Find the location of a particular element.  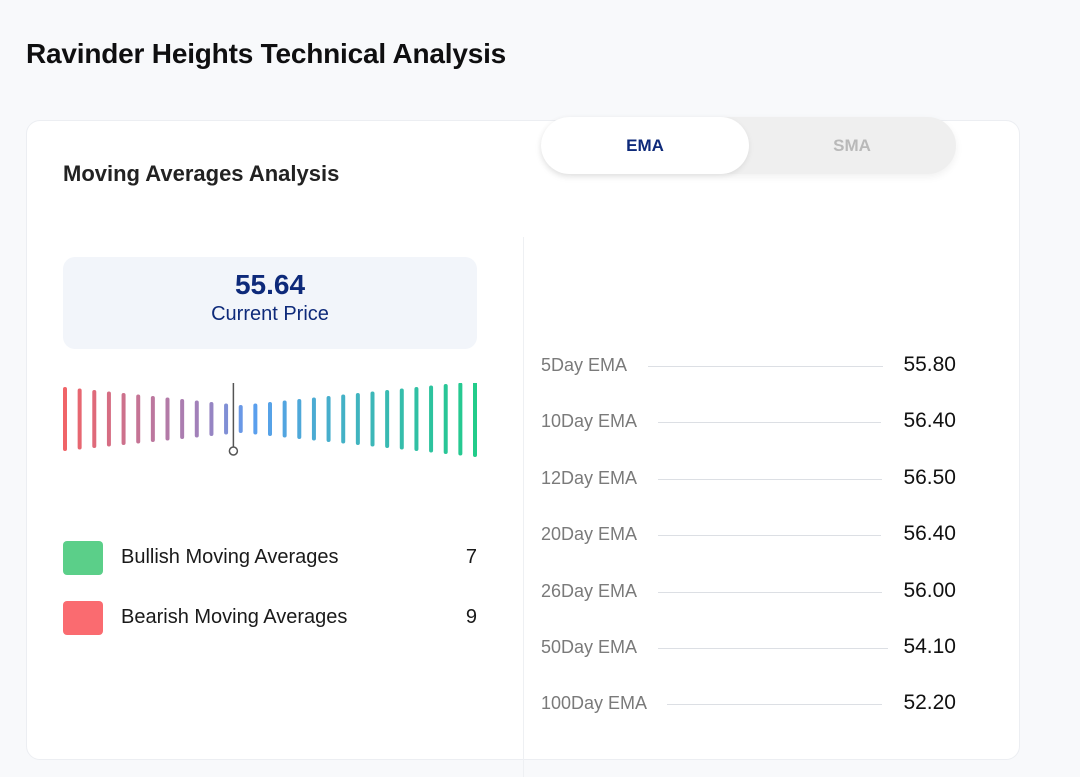

ema-value: 54.10 is located at coordinates (929, 646).